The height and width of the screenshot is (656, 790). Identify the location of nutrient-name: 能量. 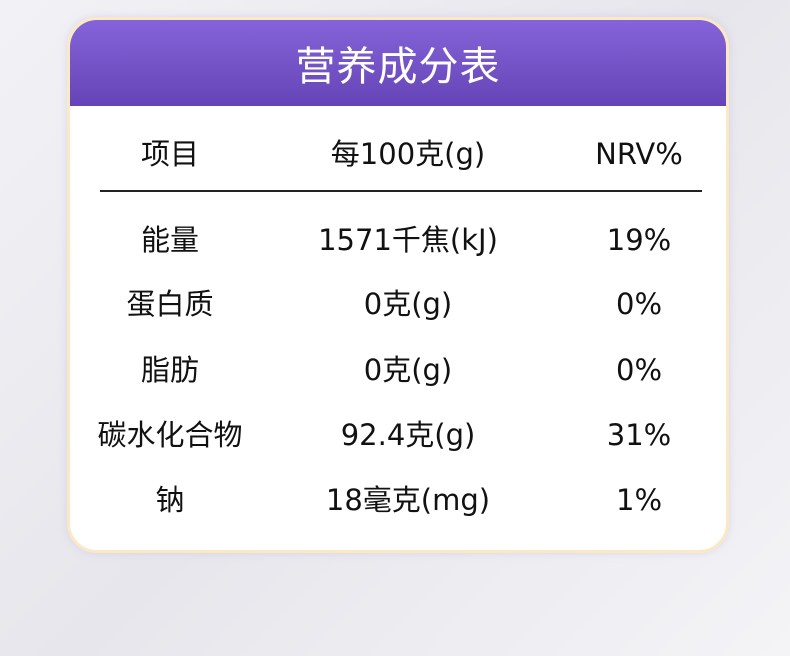
(170, 240).